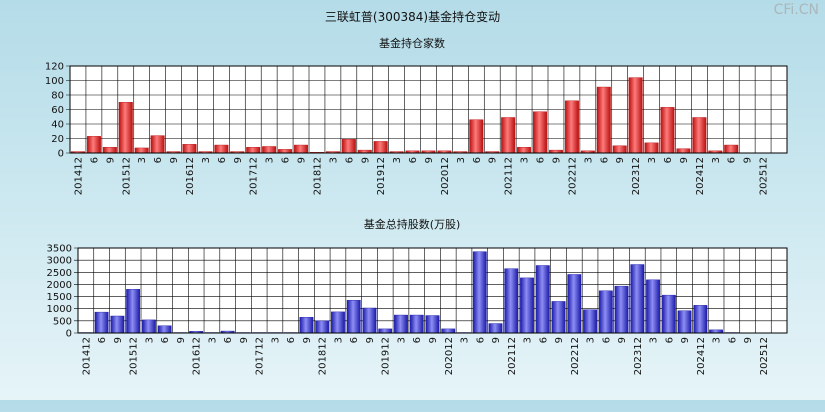  Describe the element at coordinates (638, 356) in the screenshot. I see `x-tick-label: 202312` at that location.